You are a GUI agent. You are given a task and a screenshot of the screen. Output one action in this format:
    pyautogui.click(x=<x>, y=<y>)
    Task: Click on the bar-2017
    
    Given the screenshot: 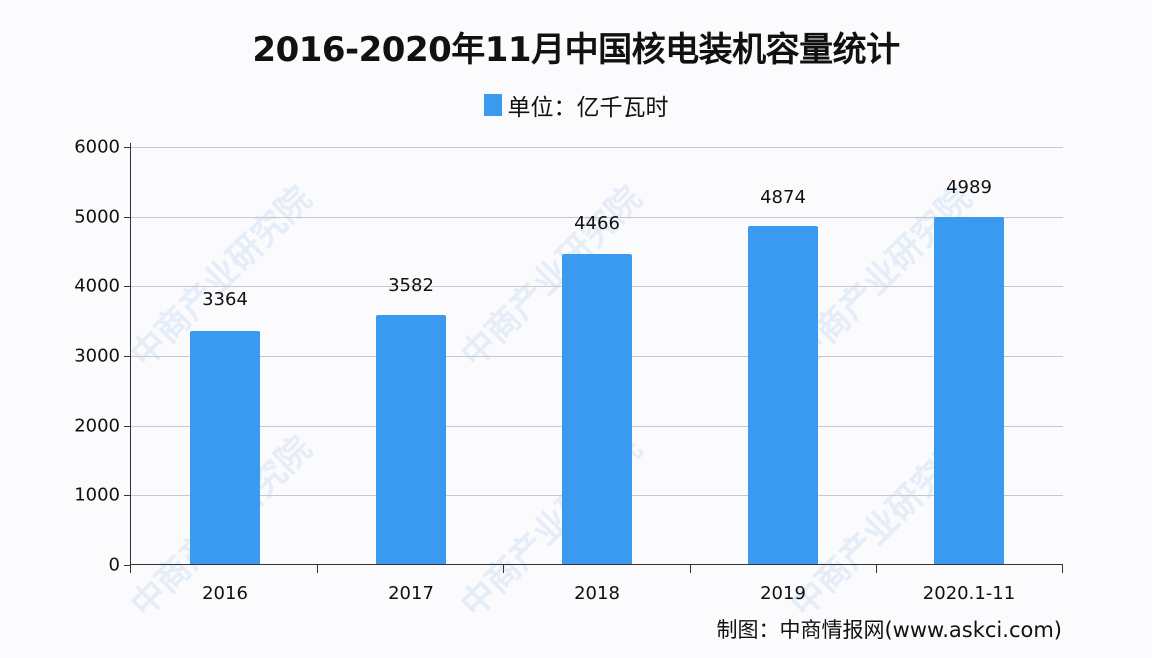 What is the action you would take?
    pyautogui.click(x=411, y=440)
    